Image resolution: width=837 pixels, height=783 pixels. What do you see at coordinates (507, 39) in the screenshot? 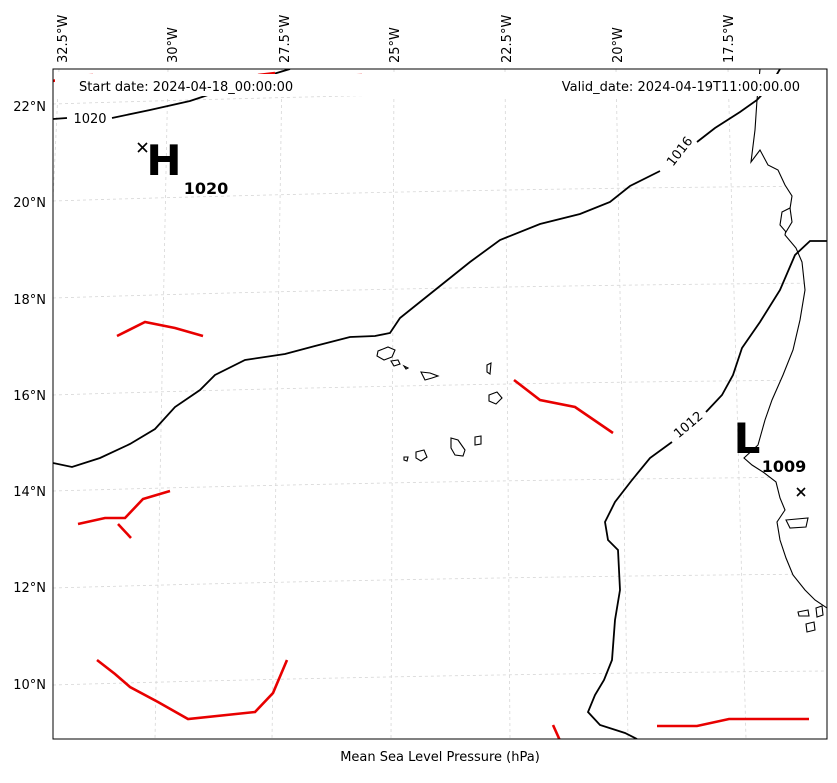
I see `lon-label-22-5w: 22.5°W` at bounding box center [507, 39].